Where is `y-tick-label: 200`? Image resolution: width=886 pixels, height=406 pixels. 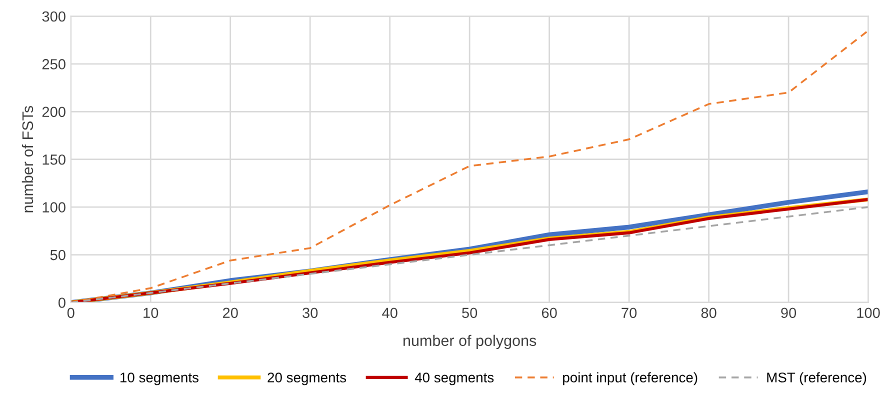 y-tick-label: 200 is located at coordinates (54, 112).